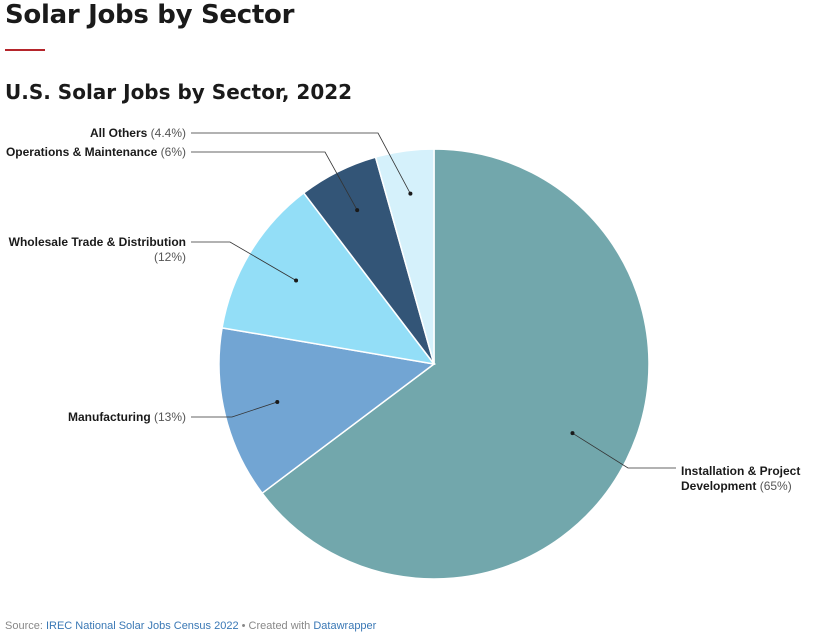 The width and height of the screenshot is (832, 637). I want to click on slice-percent: (12%), so click(170, 257).